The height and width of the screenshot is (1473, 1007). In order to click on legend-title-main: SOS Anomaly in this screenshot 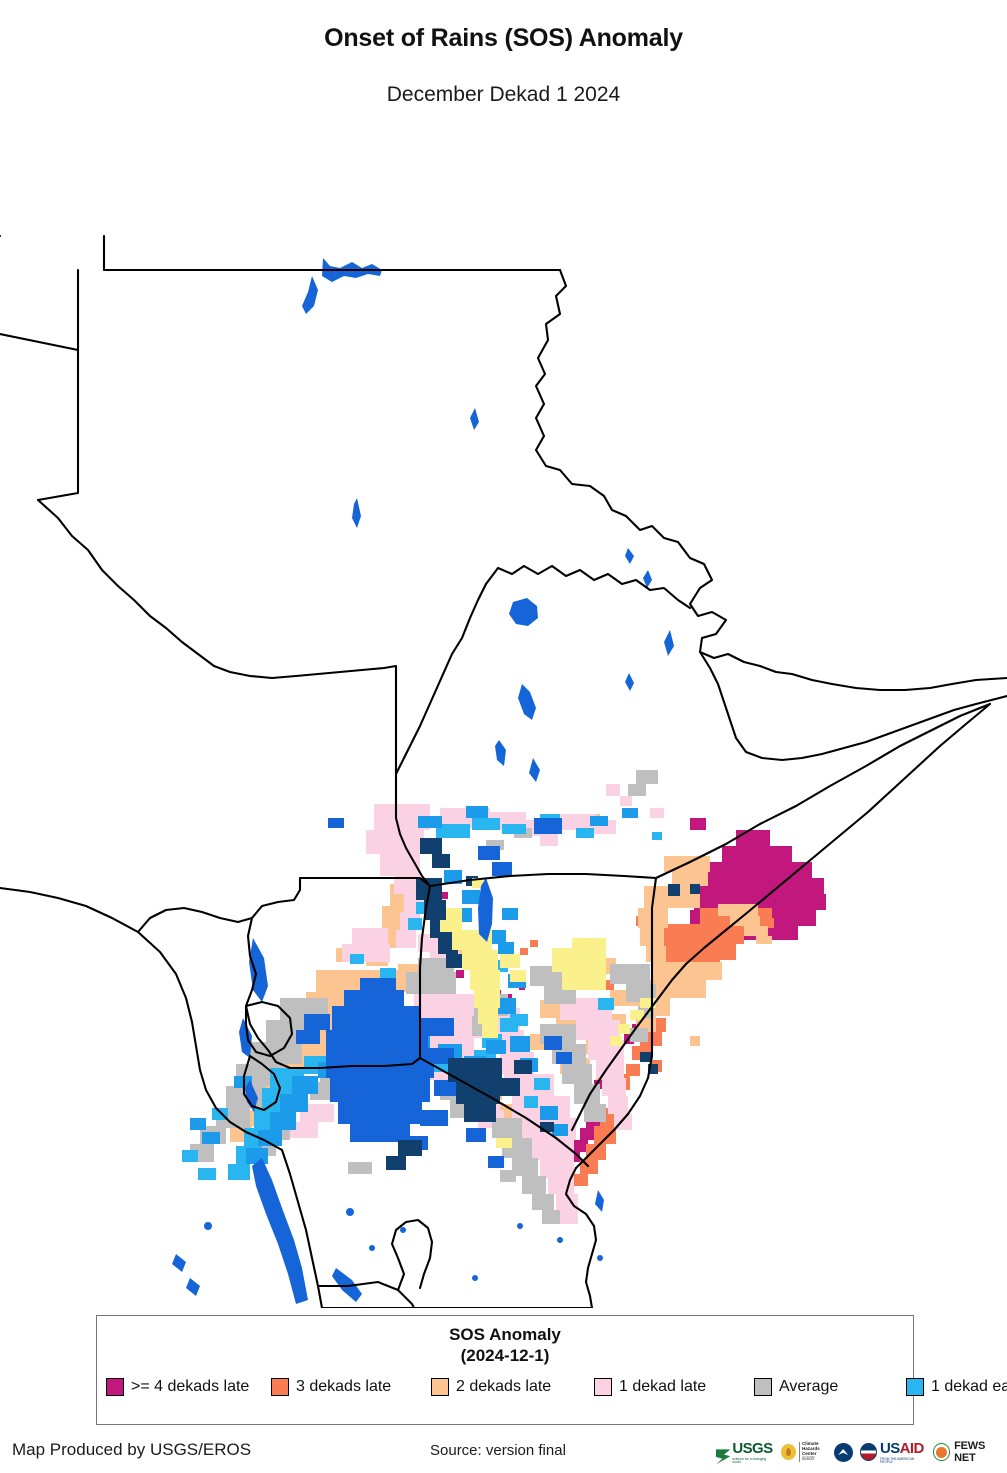, I will do `click(505, 1334)`.